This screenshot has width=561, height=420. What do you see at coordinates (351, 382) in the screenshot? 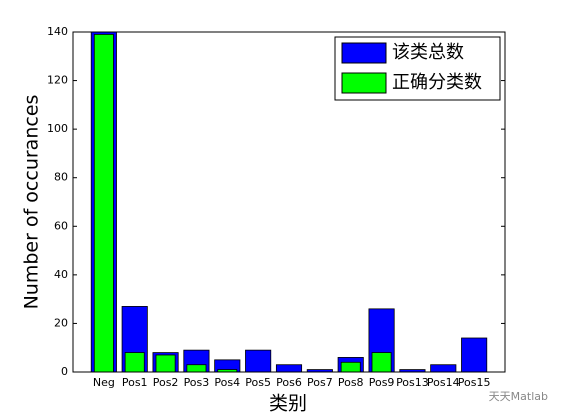
I see `x-tick-label: Pos8` at bounding box center [351, 382].